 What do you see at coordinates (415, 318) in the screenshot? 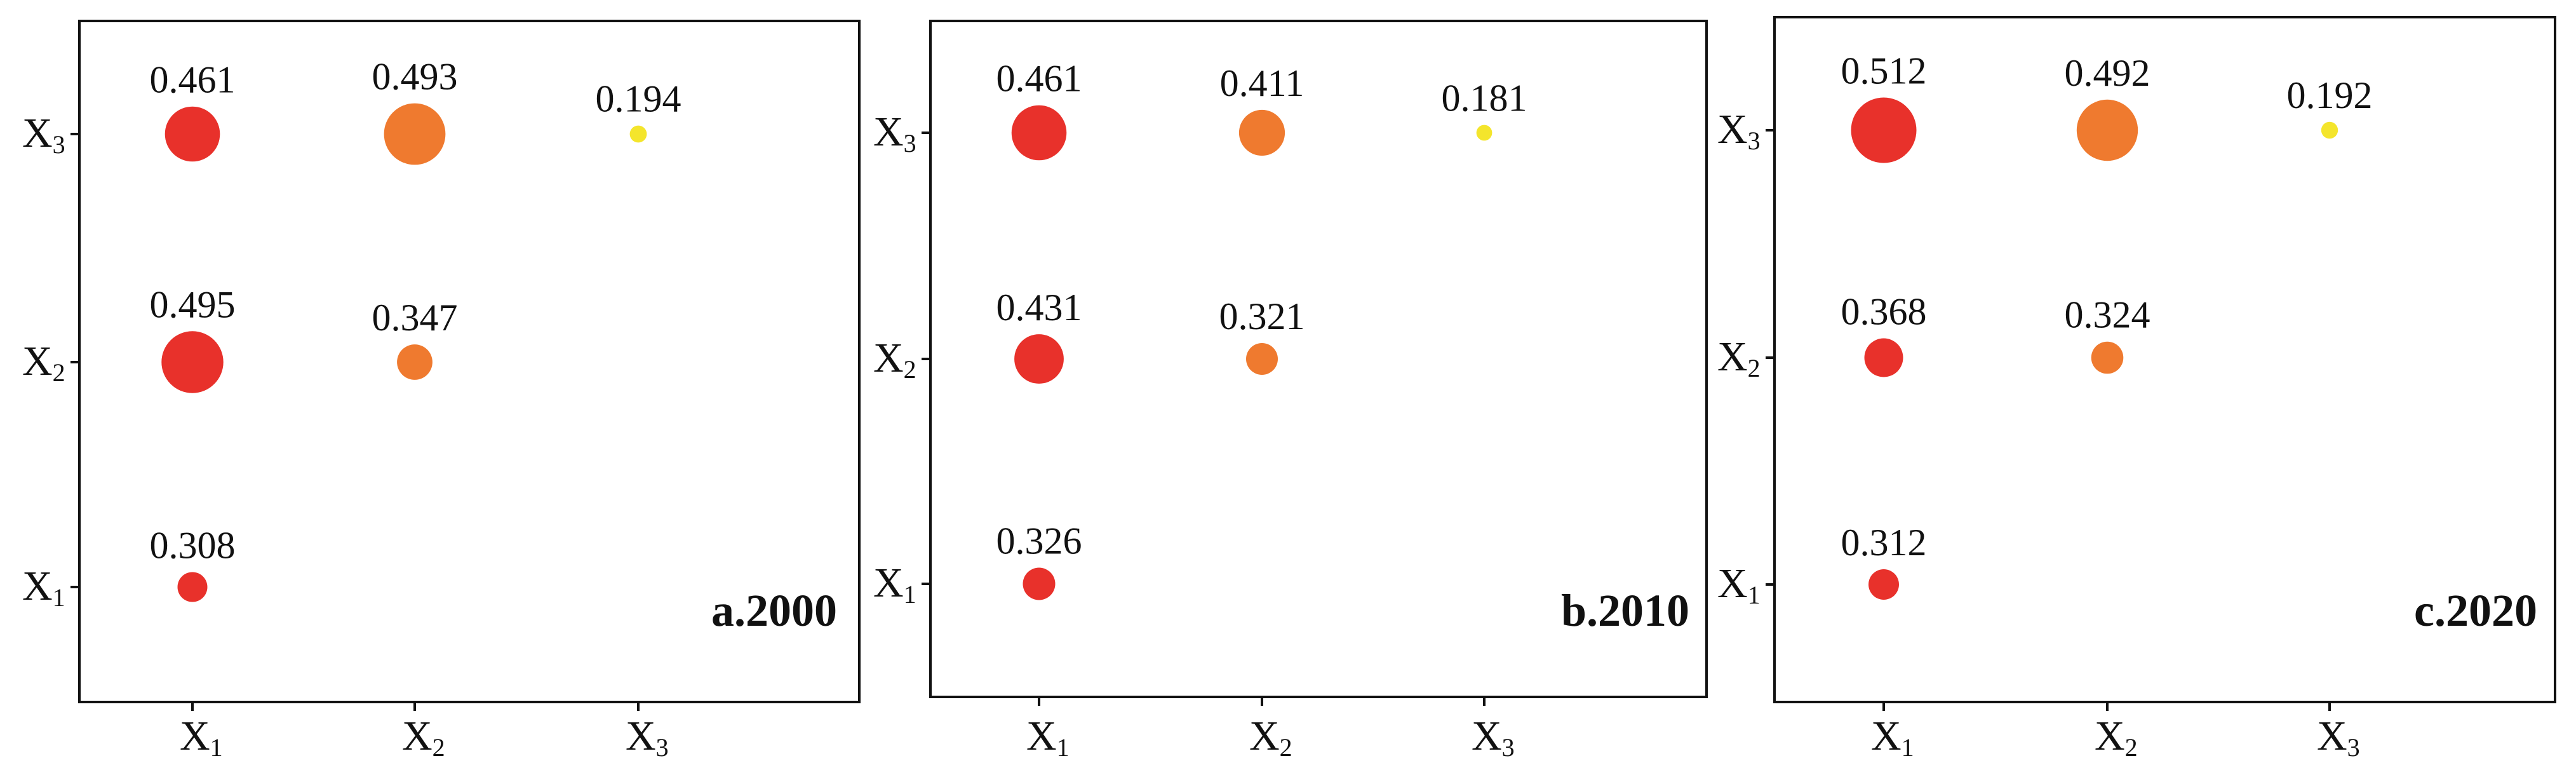
I see `value-label: 0.347` at bounding box center [415, 318].